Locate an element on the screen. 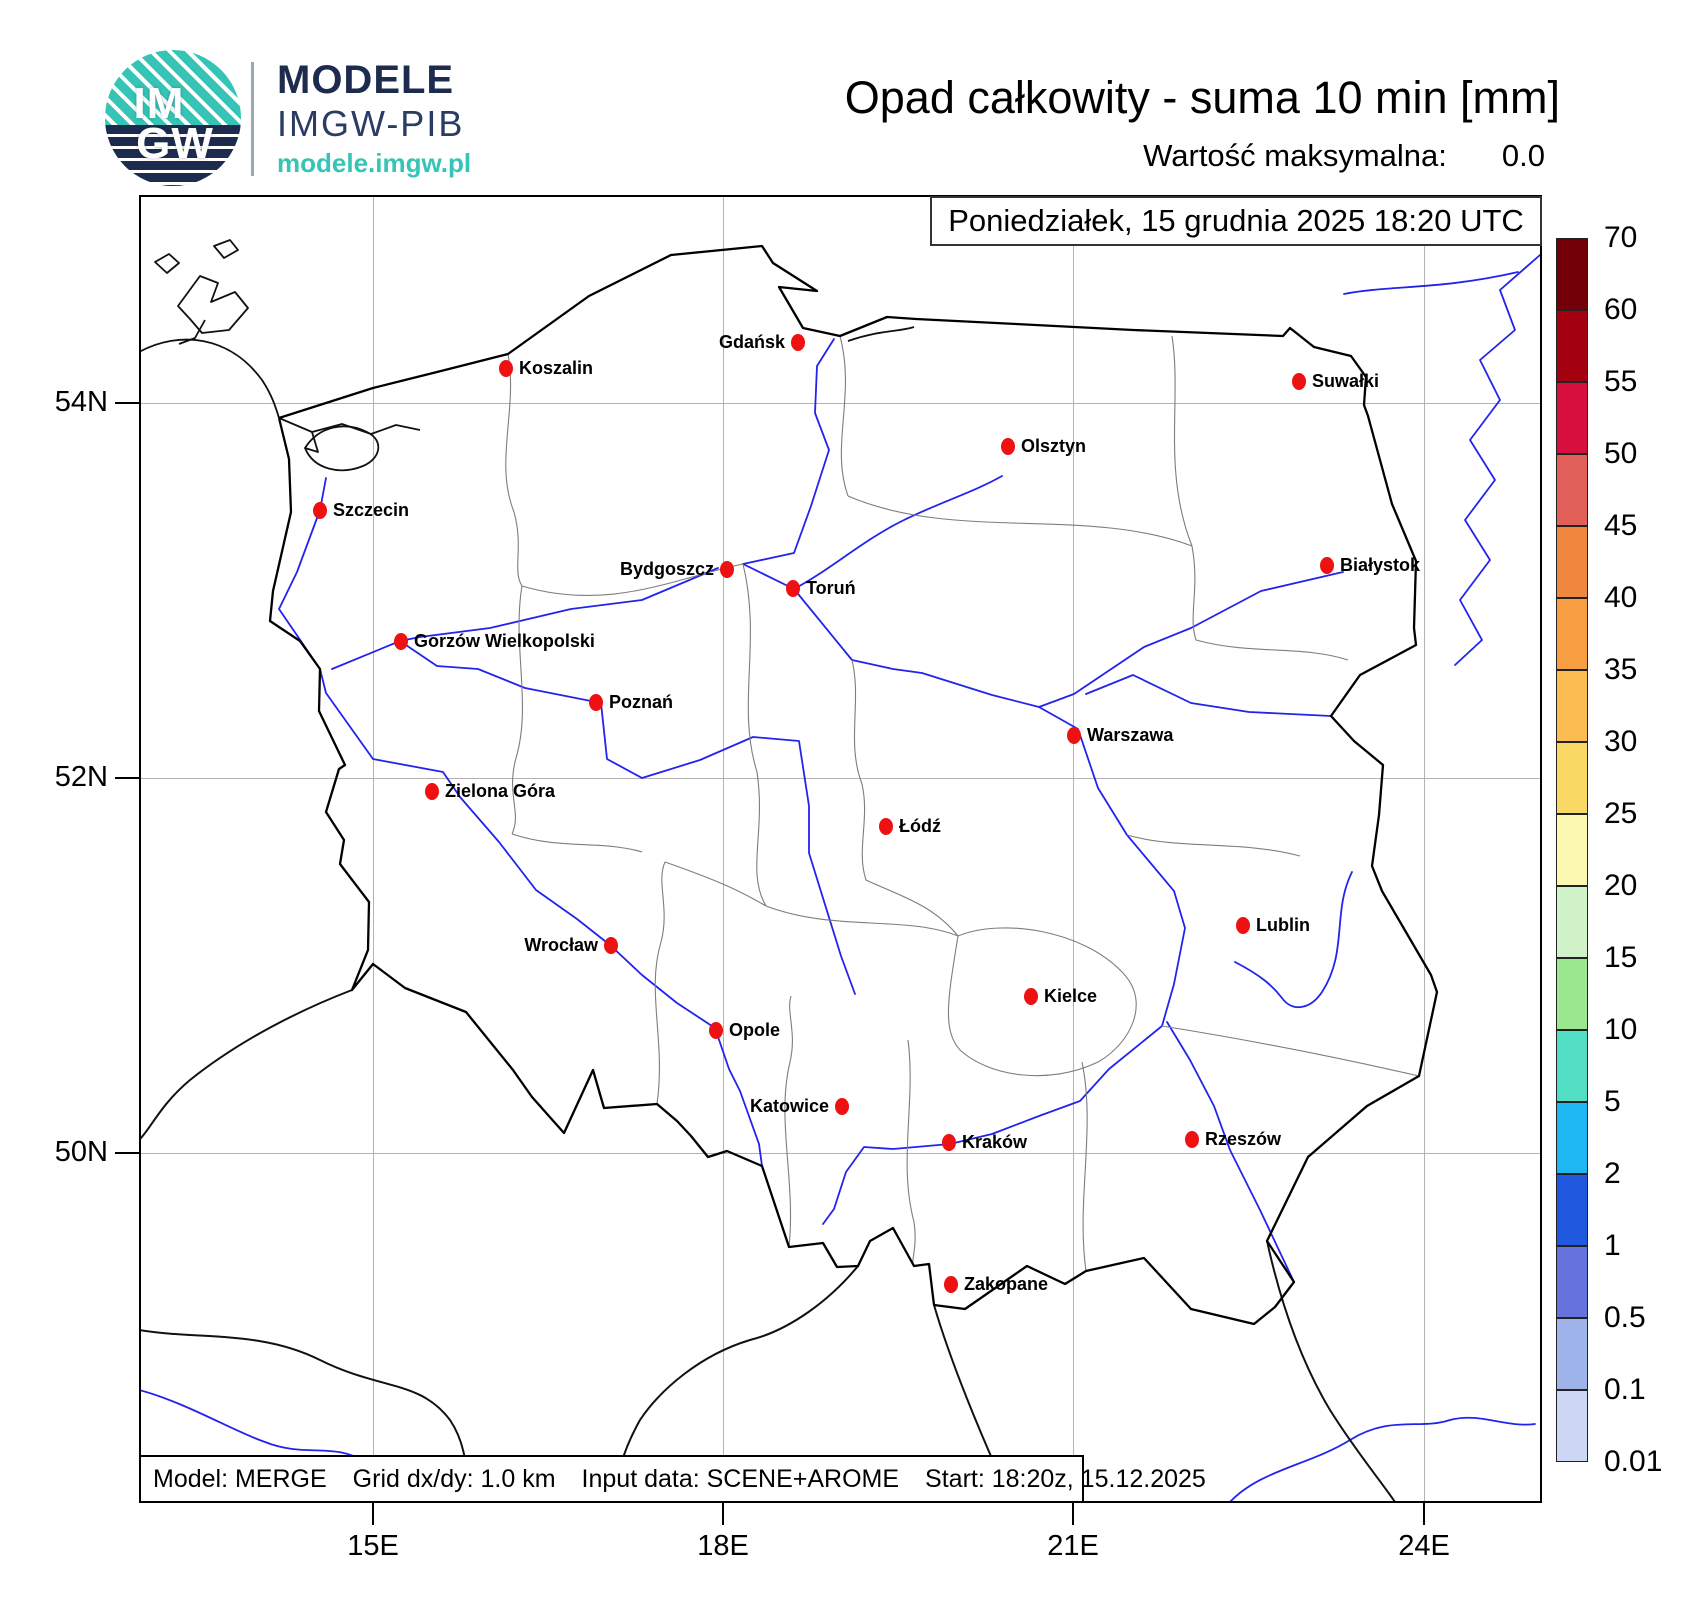  x-tick-24E is located at coordinates (1424, 1514).